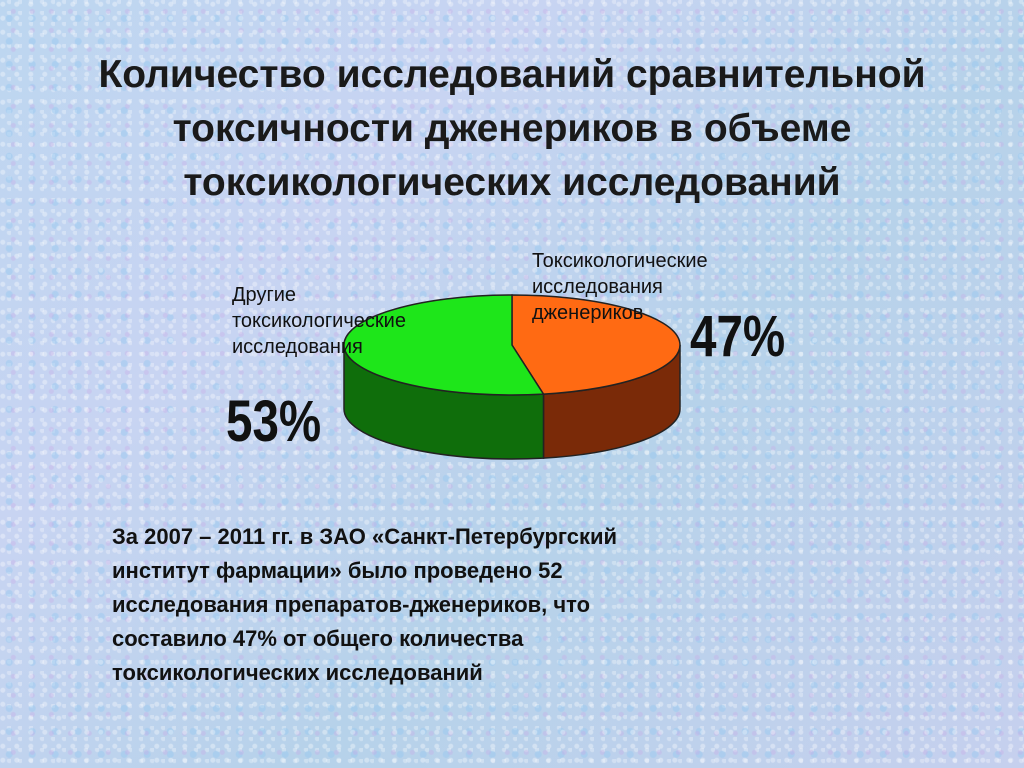  What do you see at coordinates (274, 421) in the screenshot?
I see `value-label-other: 53%` at bounding box center [274, 421].